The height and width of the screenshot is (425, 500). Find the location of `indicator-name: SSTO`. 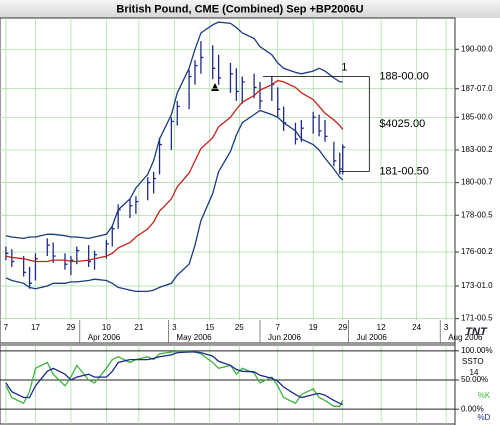

indicator-name: SSTO is located at coordinates (473, 361).